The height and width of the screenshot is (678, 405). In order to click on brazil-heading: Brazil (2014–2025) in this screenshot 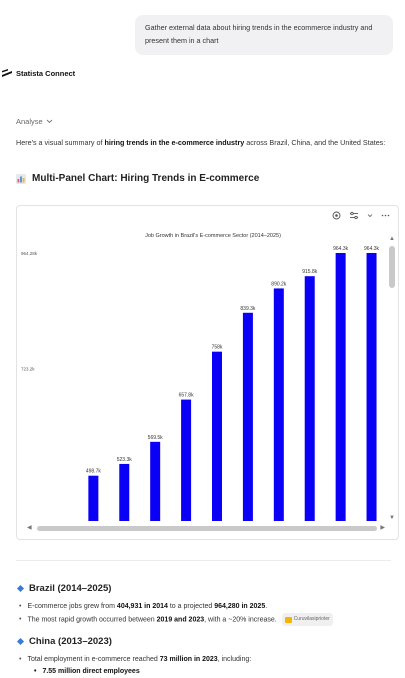, I will do `click(206, 588)`.